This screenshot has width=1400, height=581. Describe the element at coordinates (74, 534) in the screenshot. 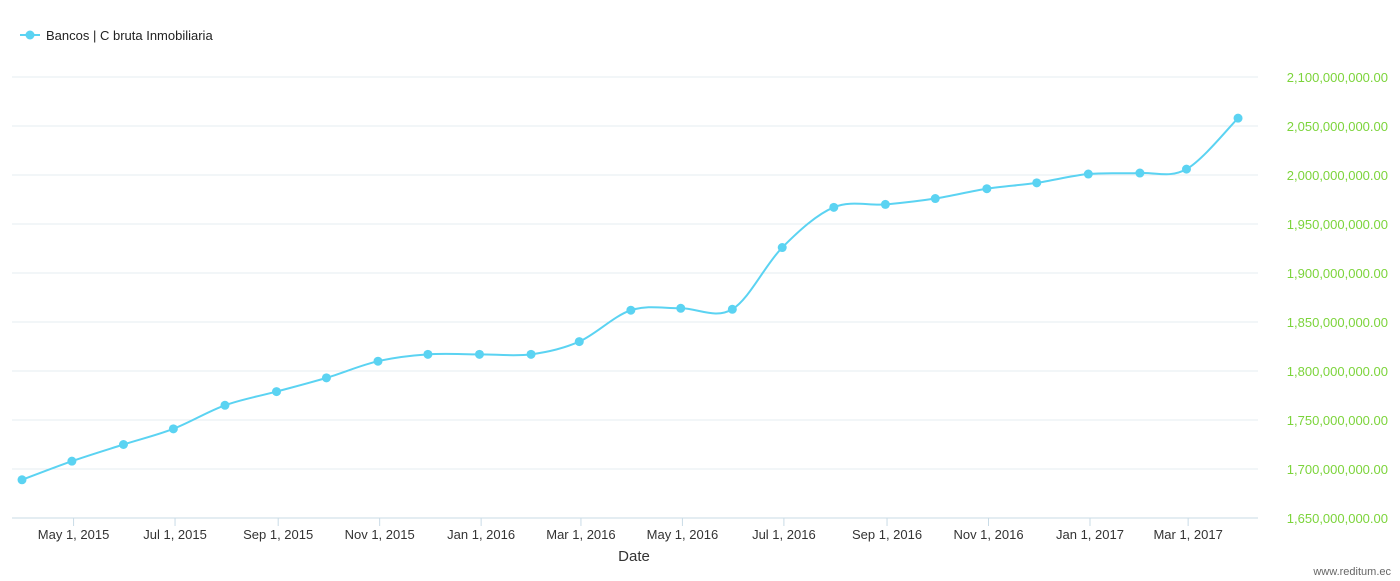

I see `x-tick-label: May 1, 2015` at that location.